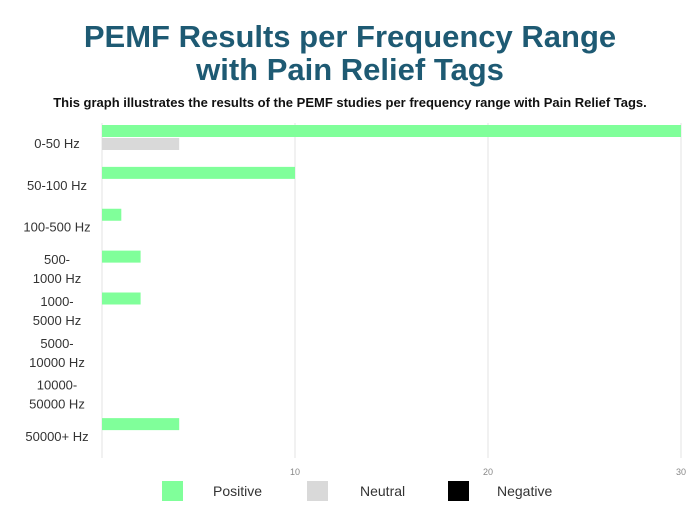 The width and height of the screenshot is (700, 525). Describe the element at coordinates (57, 185) in the screenshot. I see `category-label: 50-100 Hz` at that location.